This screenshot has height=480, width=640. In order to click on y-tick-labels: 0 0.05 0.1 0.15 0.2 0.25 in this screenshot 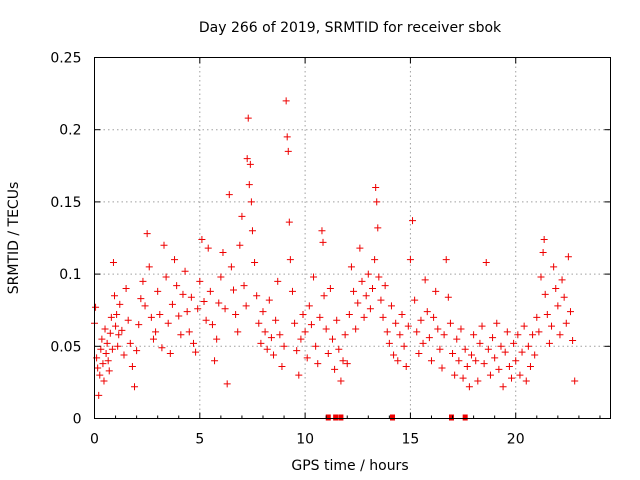, I will do `click(65, 239)`.